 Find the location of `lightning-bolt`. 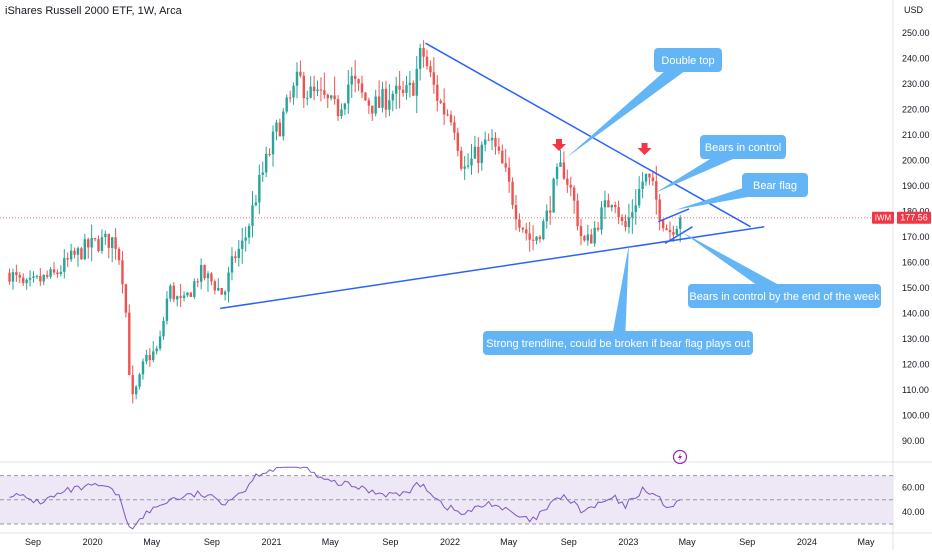

lightning-bolt is located at coordinates (680, 457).